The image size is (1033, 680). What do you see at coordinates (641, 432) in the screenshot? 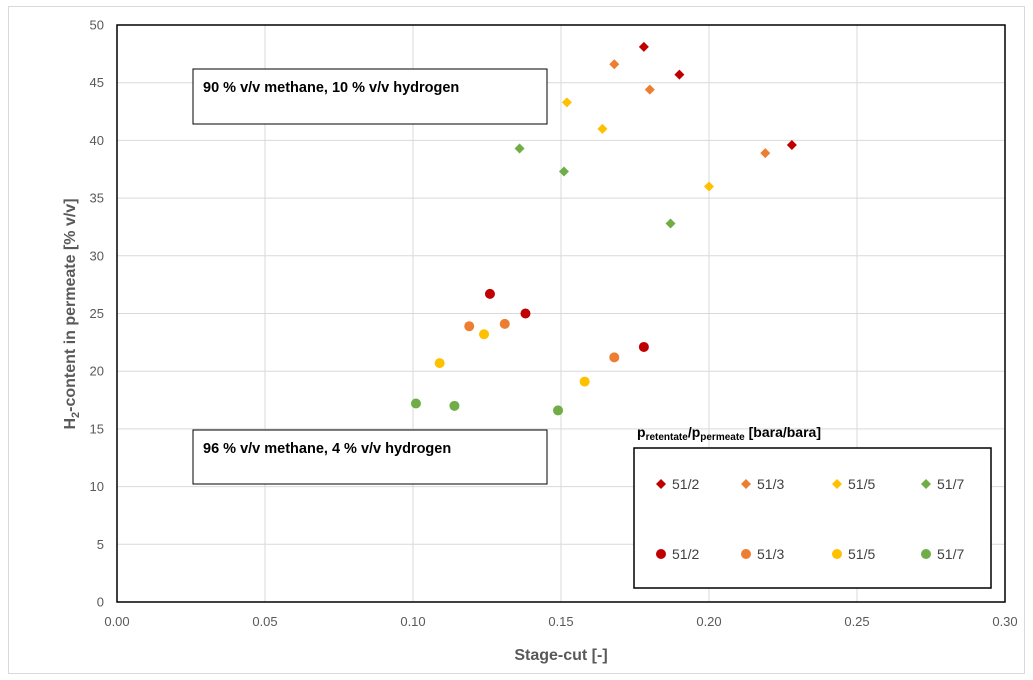
I see `legend-title-p: p` at bounding box center [641, 432].